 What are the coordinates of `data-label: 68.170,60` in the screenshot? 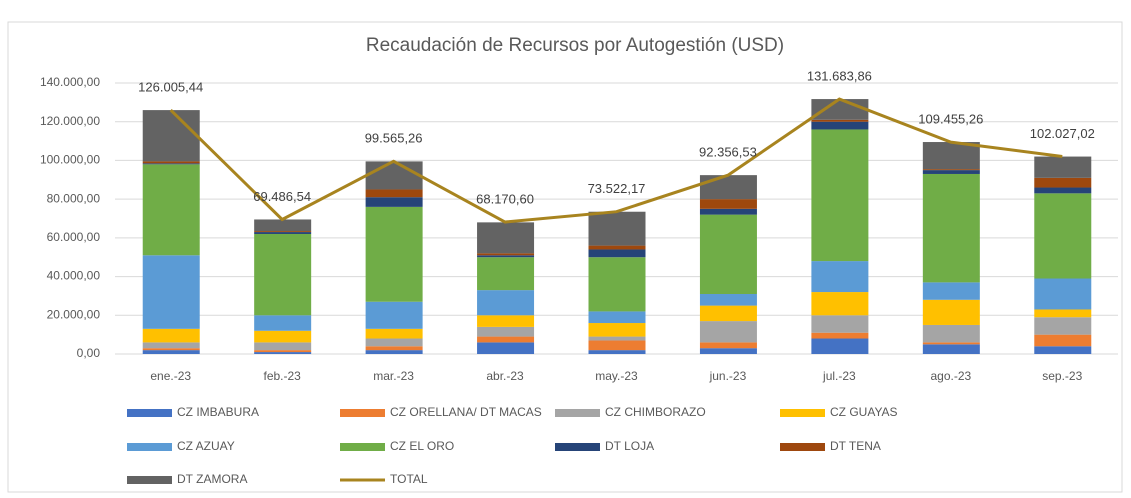 It's located at (505, 198).